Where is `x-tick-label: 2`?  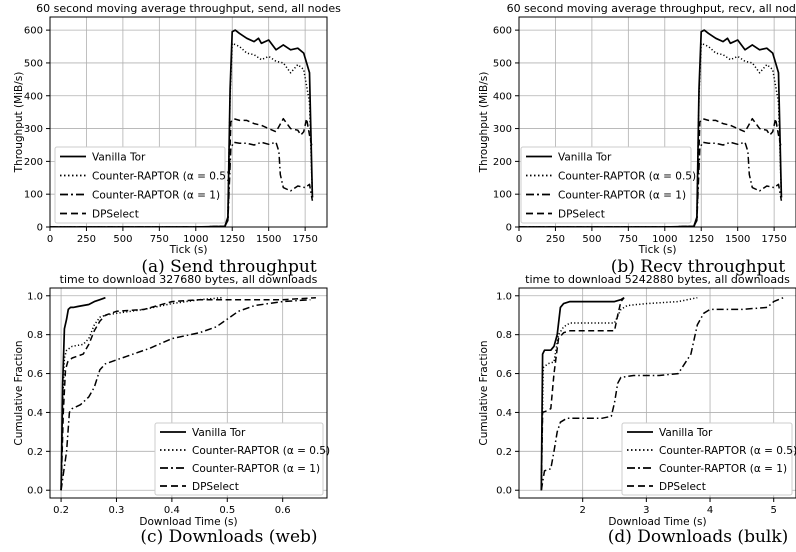 x-tick-label: 2 is located at coordinates (582, 510).